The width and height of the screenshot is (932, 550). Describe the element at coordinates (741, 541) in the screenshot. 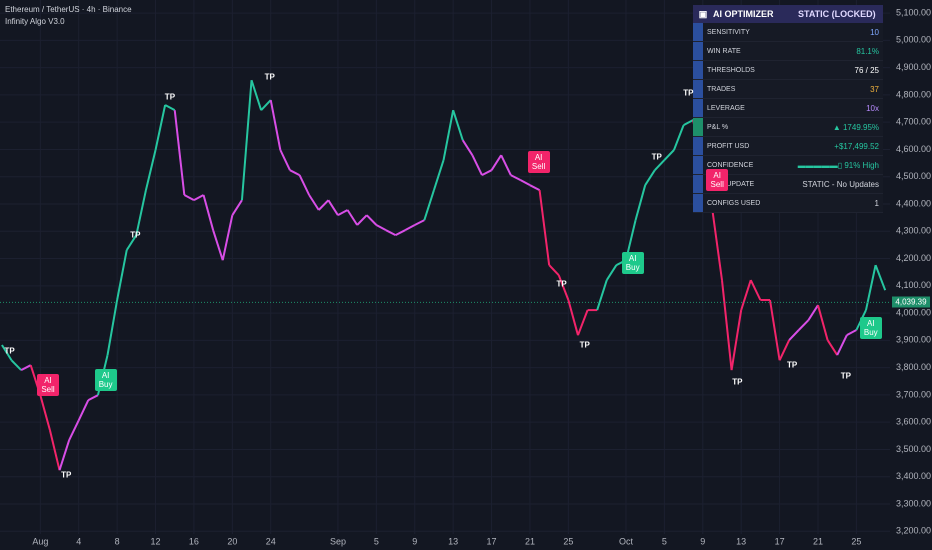

I see `x-tick-label: 13` at that location.